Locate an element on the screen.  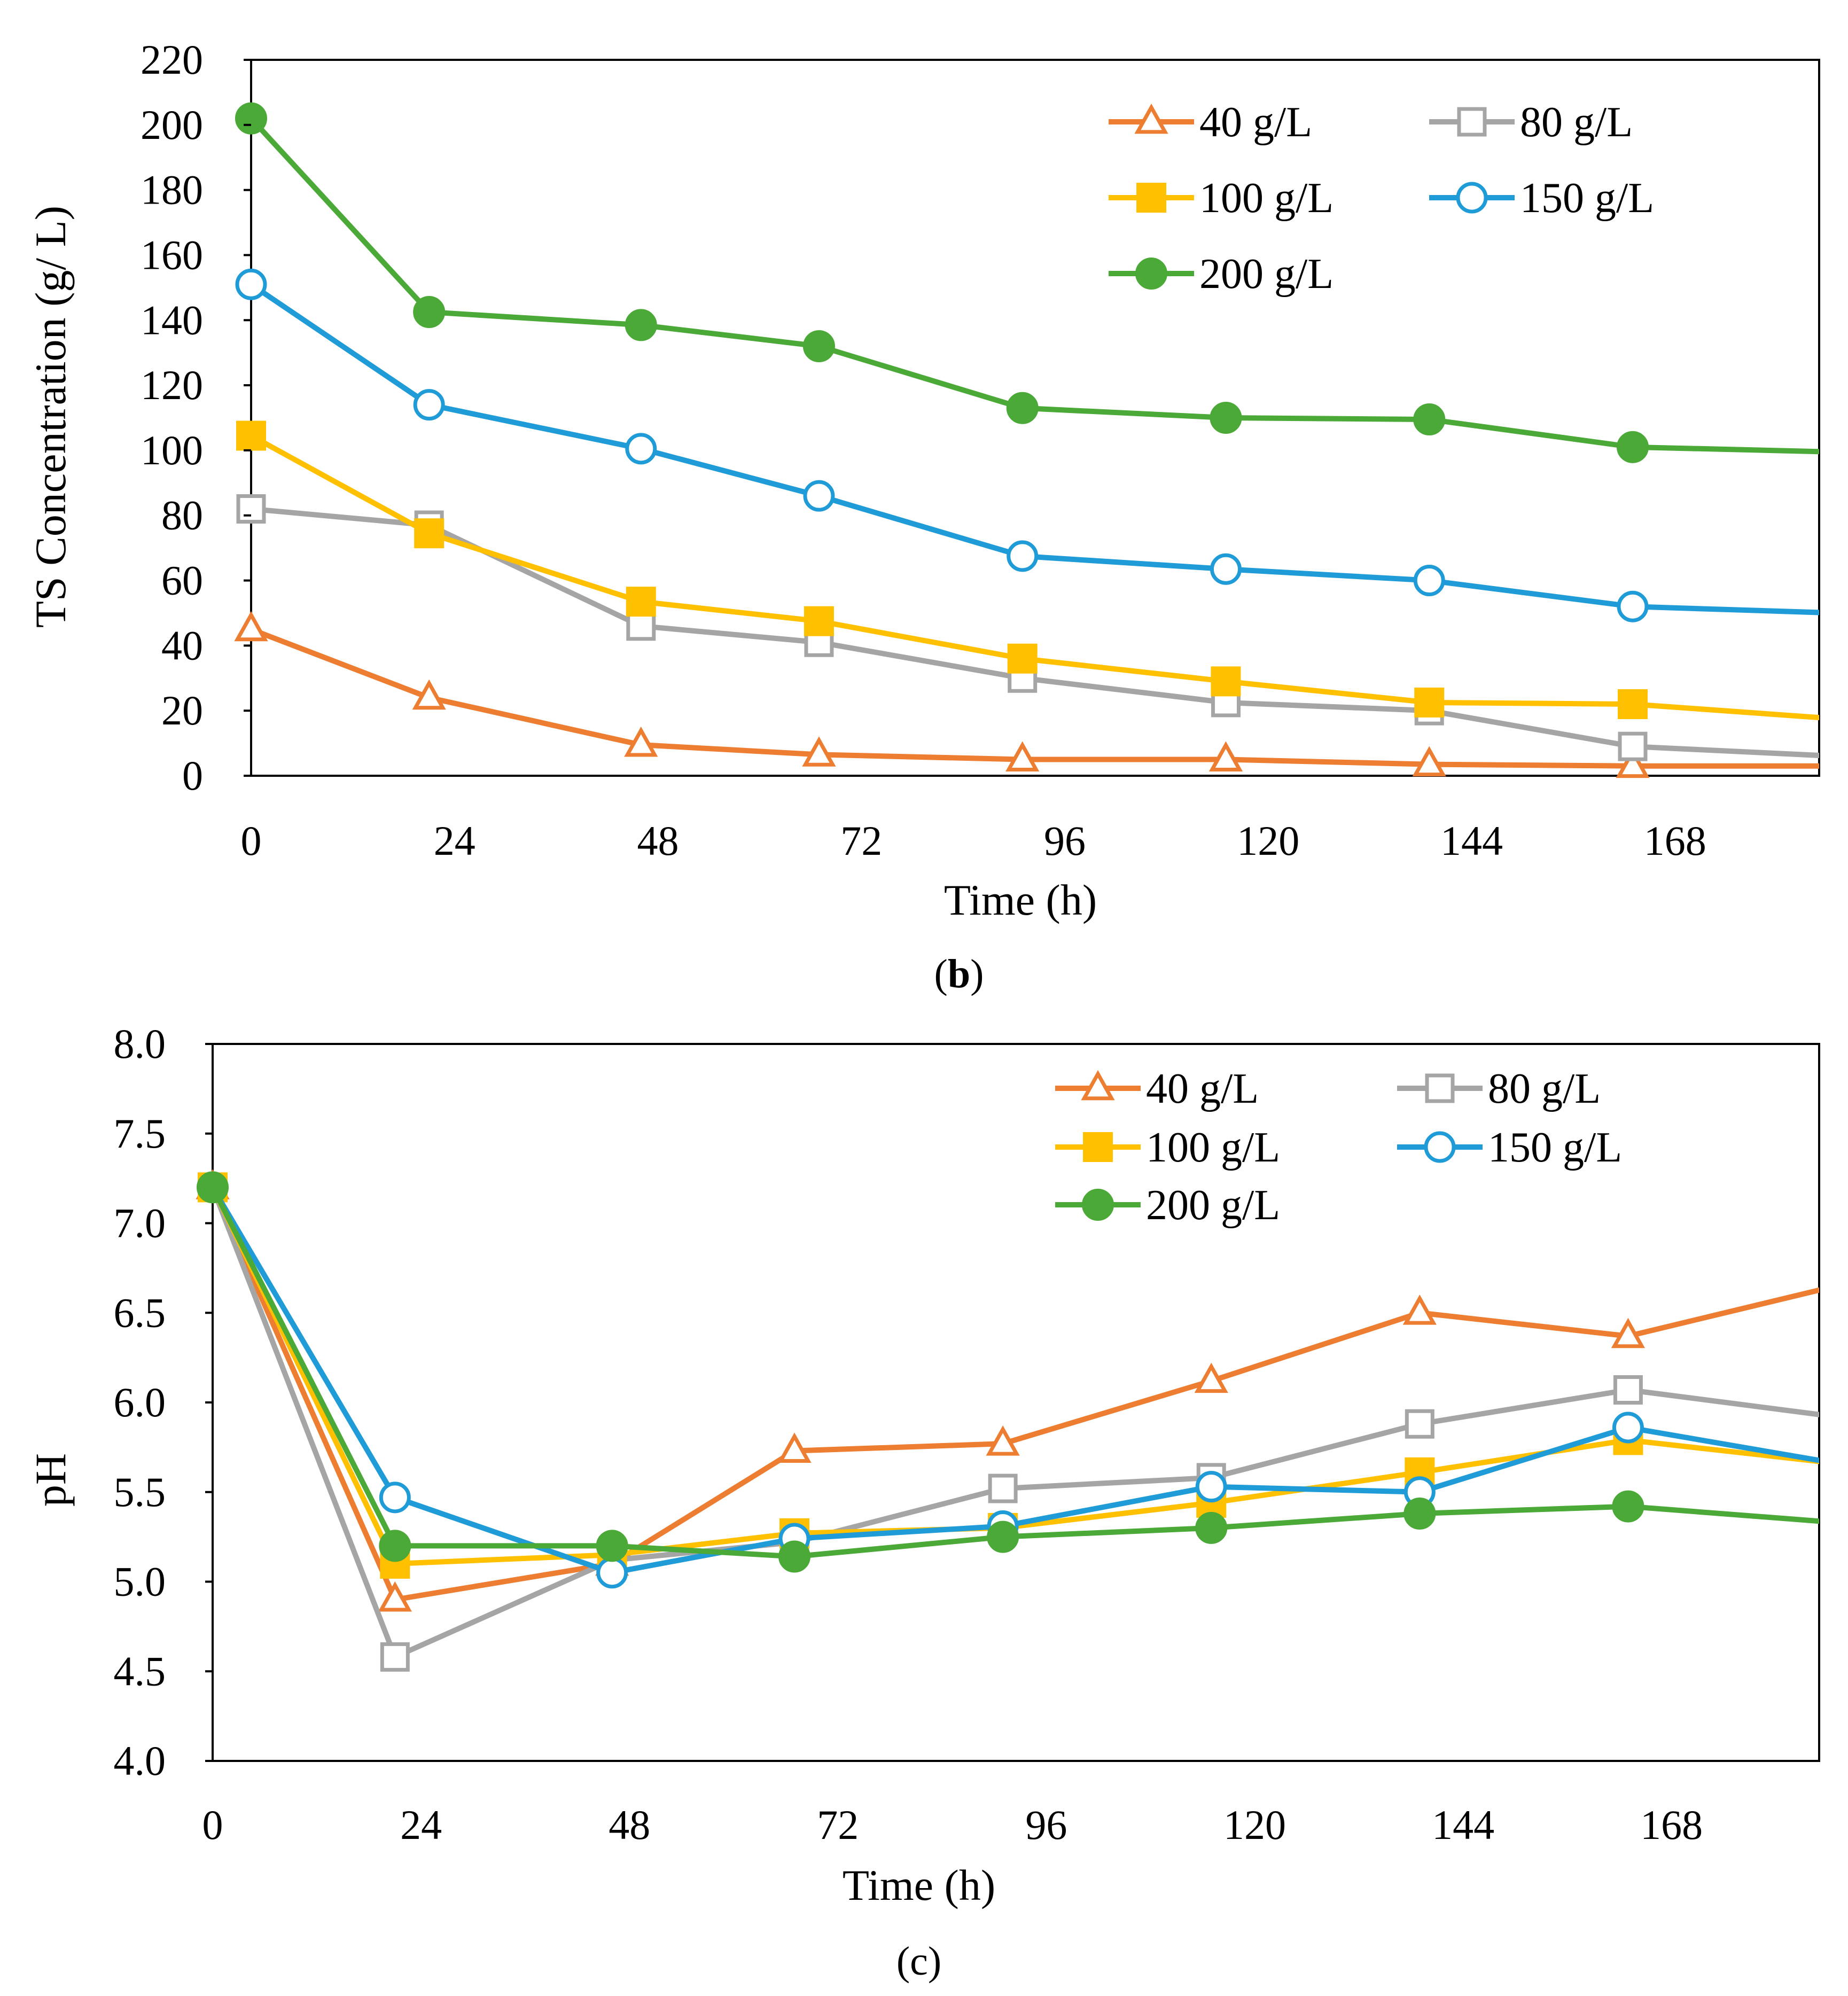
legend-entry-c-0: 40 g/L is located at coordinates (1157, 1089).